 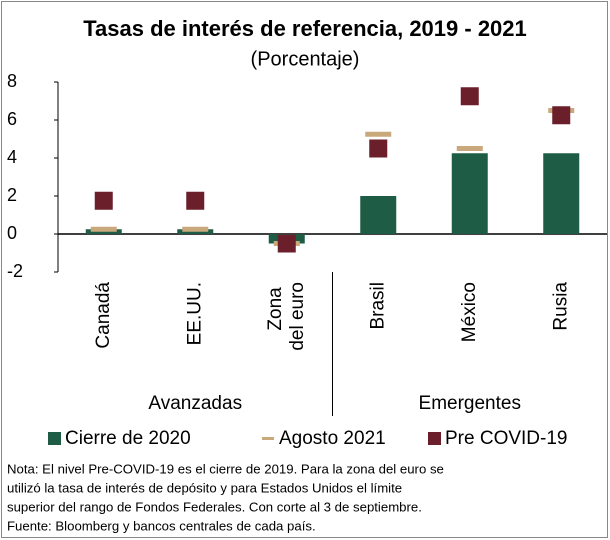 I want to click on y-tick-label: 6, so click(x=12, y=119).